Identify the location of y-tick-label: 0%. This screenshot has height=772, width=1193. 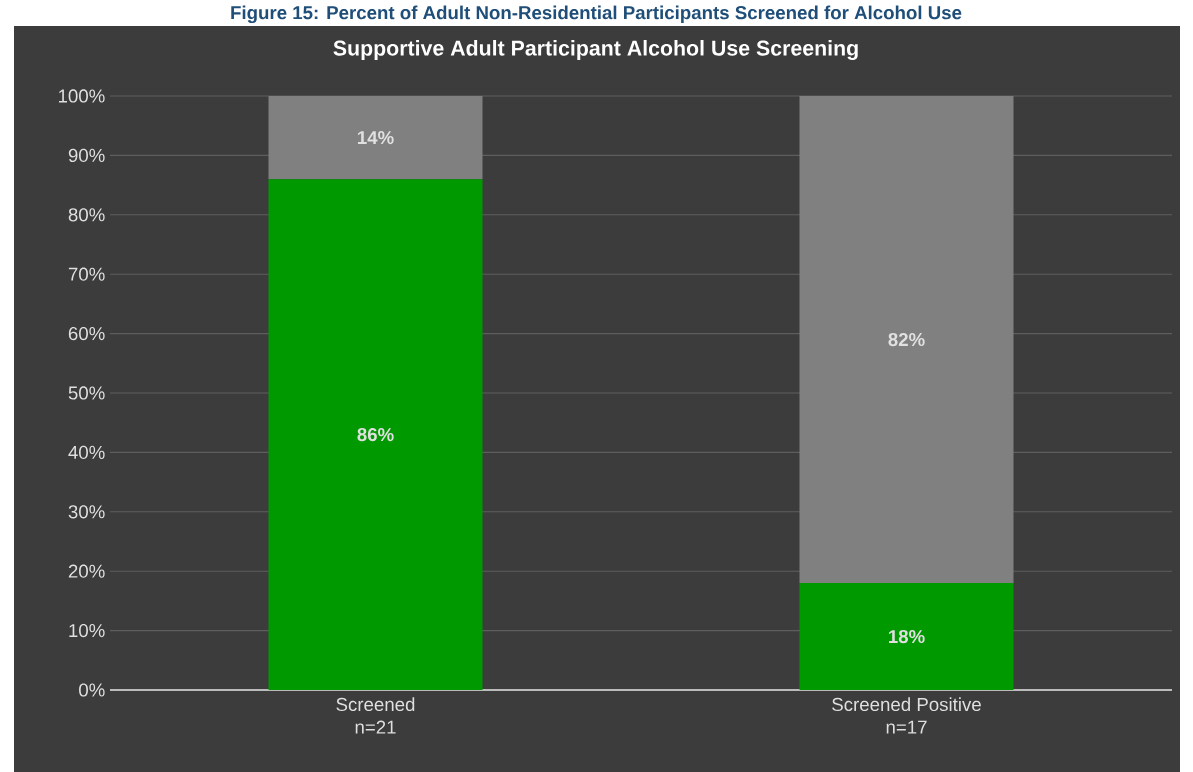
(92, 690).